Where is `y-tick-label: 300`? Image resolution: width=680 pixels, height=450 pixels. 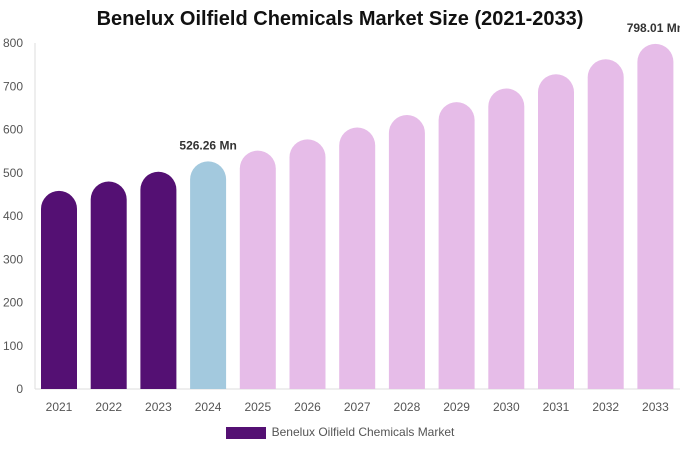
y-tick-label: 300 is located at coordinates (13, 259).